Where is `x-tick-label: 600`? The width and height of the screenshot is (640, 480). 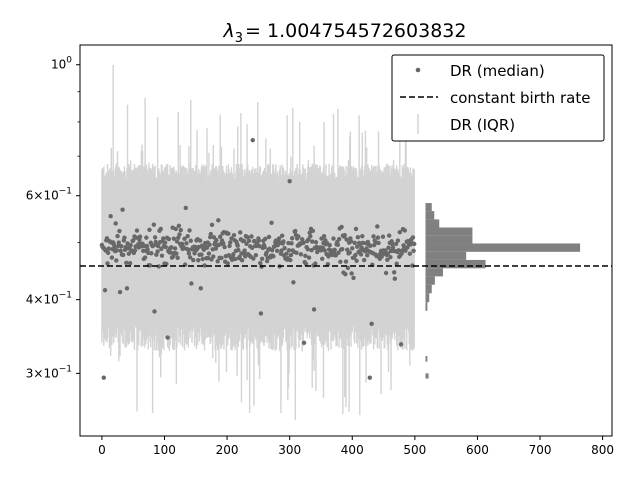
x-tick-label: 600 is located at coordinates (477, 450).